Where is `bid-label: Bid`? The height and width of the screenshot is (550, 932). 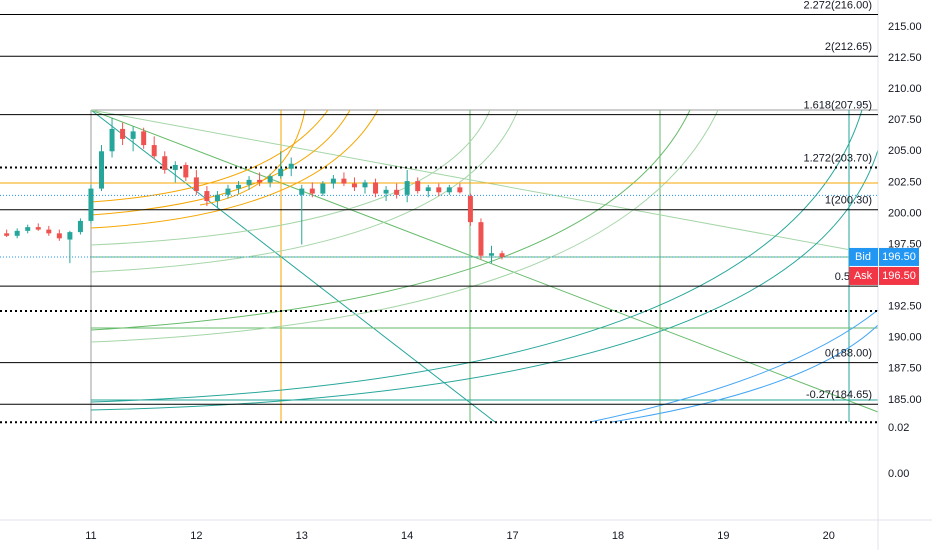
bid-label: Bid is located at coordinates (863, 257).